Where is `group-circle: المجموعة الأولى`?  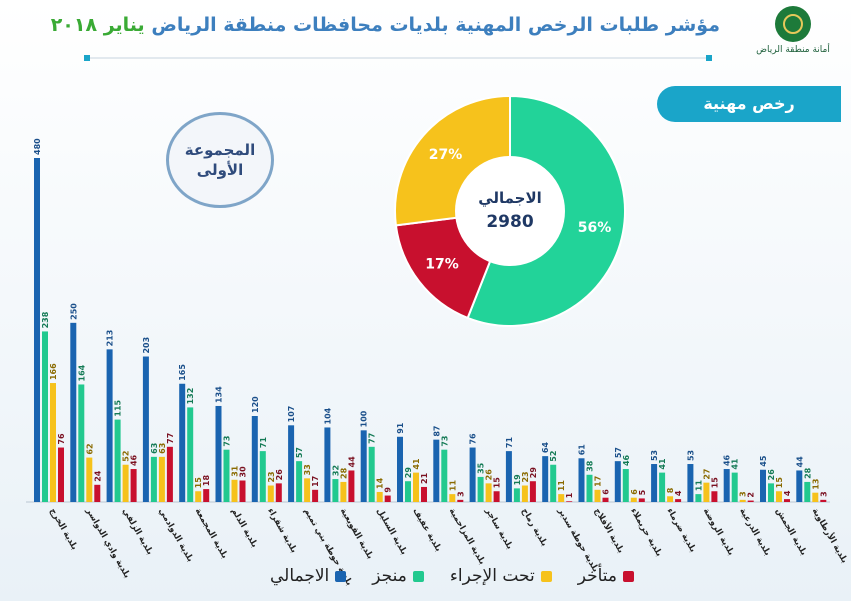 group-circle: المجموعة الأولى is located at coordinates (220, 160).